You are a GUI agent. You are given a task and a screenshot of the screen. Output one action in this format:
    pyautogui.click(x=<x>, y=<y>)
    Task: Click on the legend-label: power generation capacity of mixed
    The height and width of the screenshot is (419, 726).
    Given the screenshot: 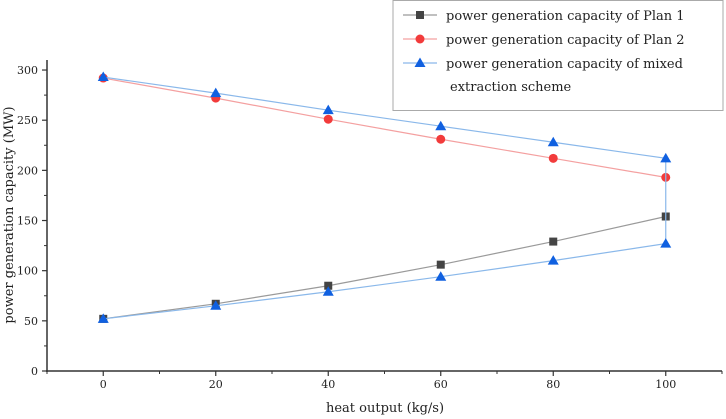 What is the action you would take?
    pyautogui.click(x=564, y=64)
    